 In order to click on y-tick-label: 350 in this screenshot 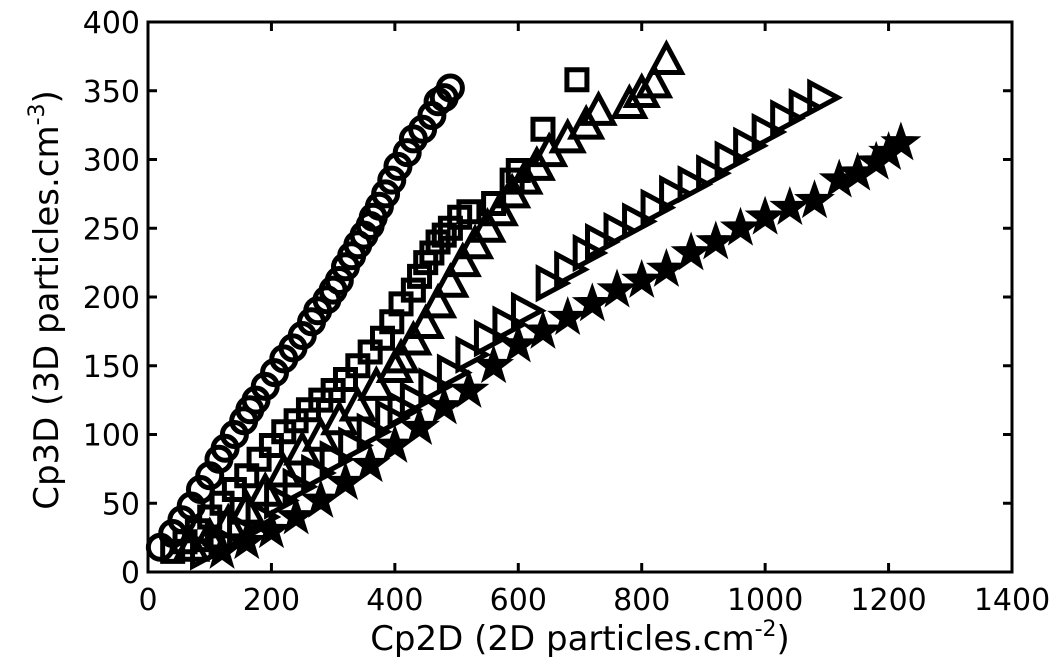, I will do `click(111, 92)`.